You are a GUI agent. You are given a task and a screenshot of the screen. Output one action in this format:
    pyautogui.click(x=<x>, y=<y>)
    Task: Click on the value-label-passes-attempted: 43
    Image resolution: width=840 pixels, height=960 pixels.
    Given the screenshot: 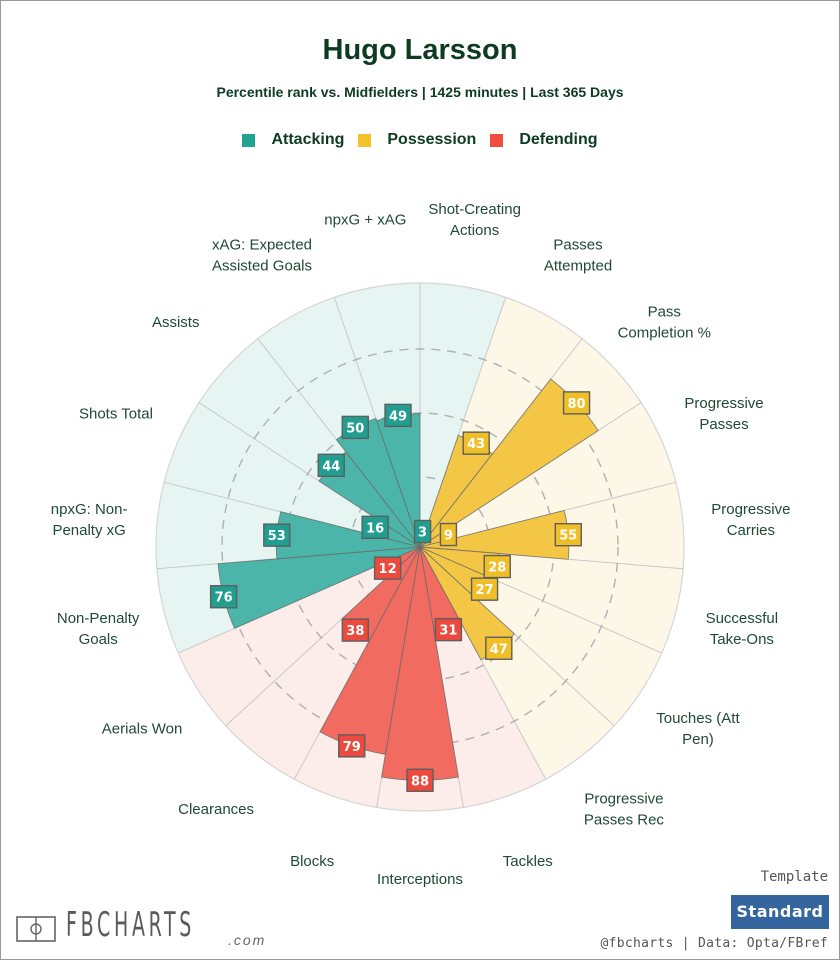 What is the action you would take?
    pyautogui.click(x=476, y=443)
    